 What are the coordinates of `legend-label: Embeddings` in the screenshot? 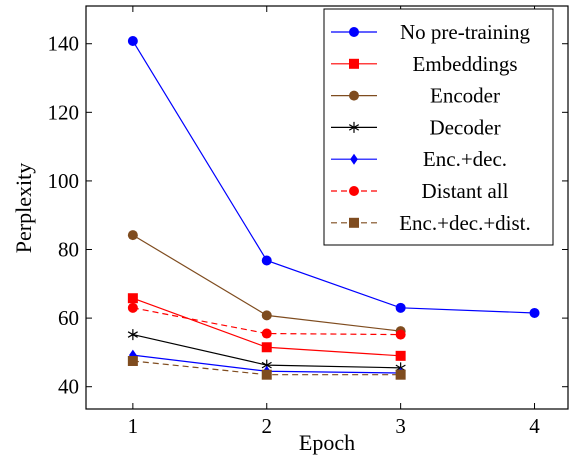 It's located at (465, 64).